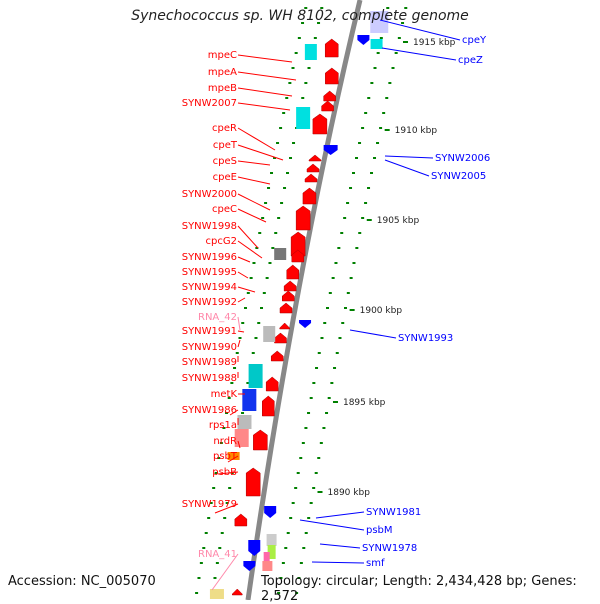  Describe the element at coordinates (398, 221) in the screenshot. I see `kbp-label: 1905 kbp` at that location.